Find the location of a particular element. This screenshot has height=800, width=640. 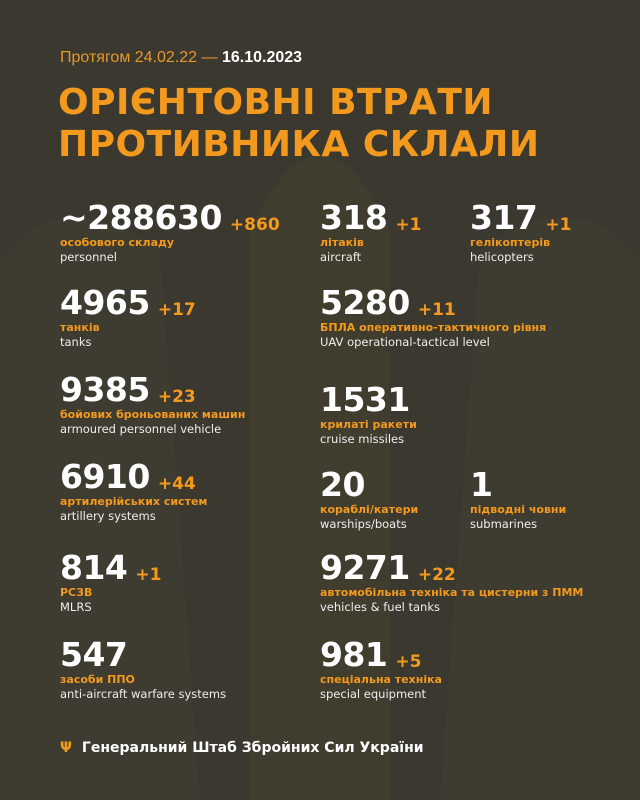

stat-warshipsboats: 20 кораблі/катери warships/boats is located at coordinates (369, 499).